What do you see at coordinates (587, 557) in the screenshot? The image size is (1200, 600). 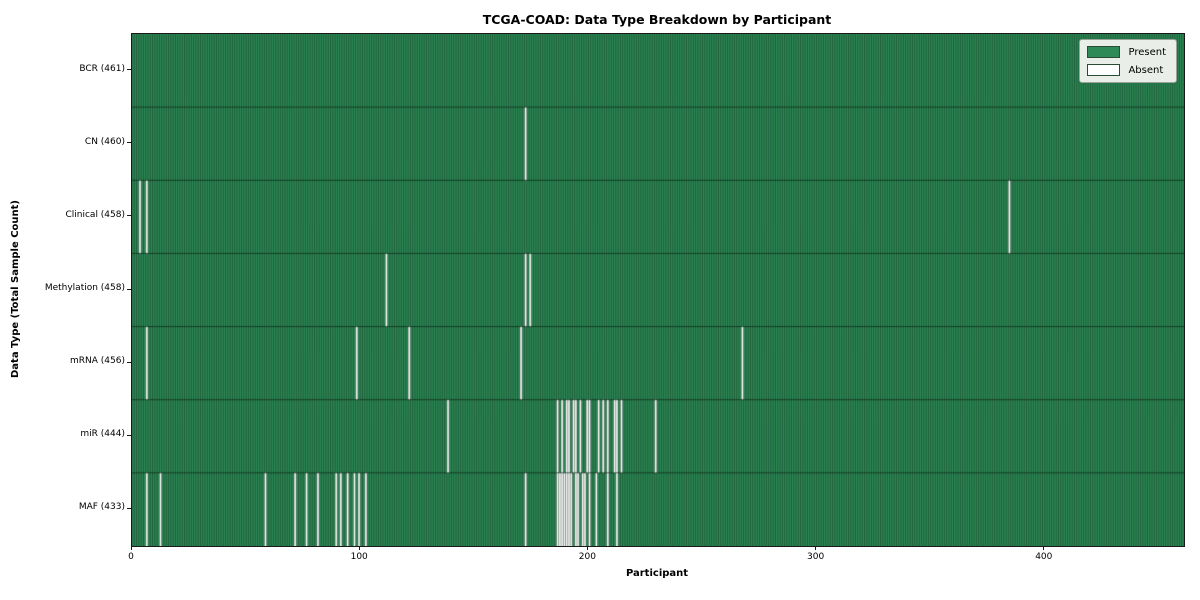 I see `x-tick-label: 200` at bounding box center [587, 557].